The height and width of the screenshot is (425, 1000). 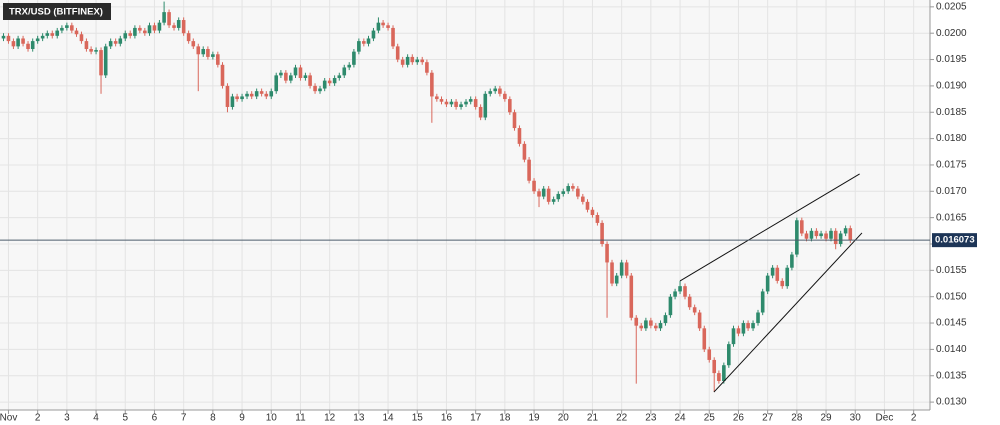 I want to click on x-tick-label: 2, so click(x=38, y=418).